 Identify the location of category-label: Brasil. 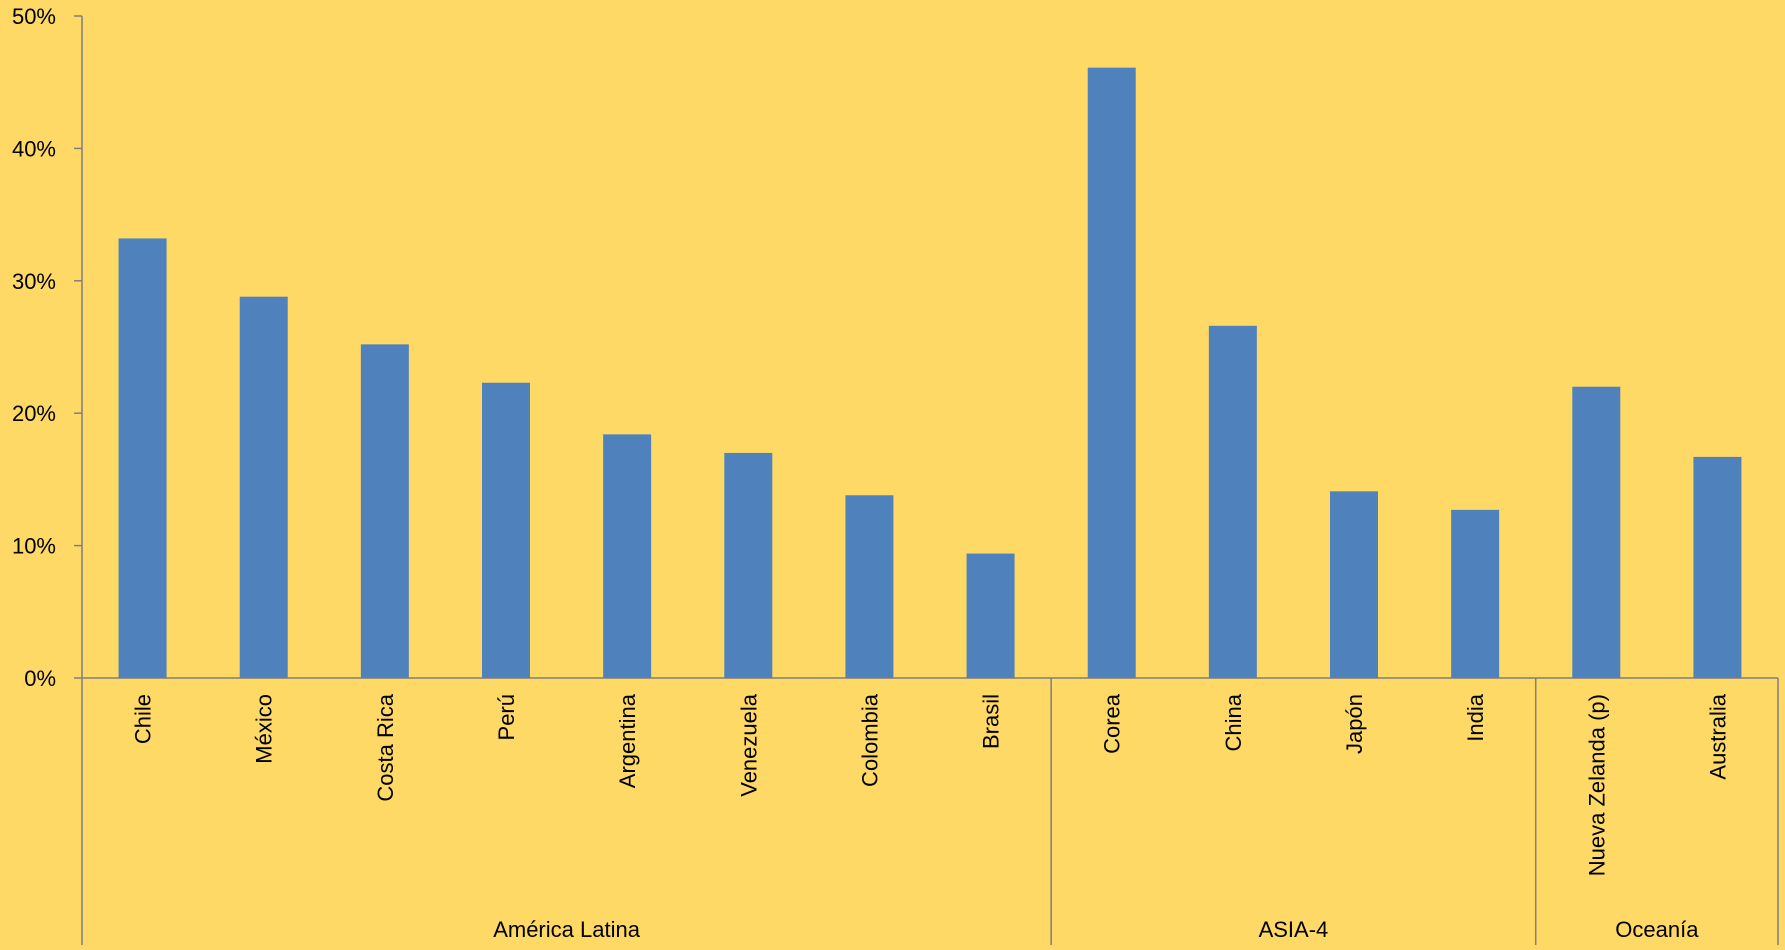
(991, 721).